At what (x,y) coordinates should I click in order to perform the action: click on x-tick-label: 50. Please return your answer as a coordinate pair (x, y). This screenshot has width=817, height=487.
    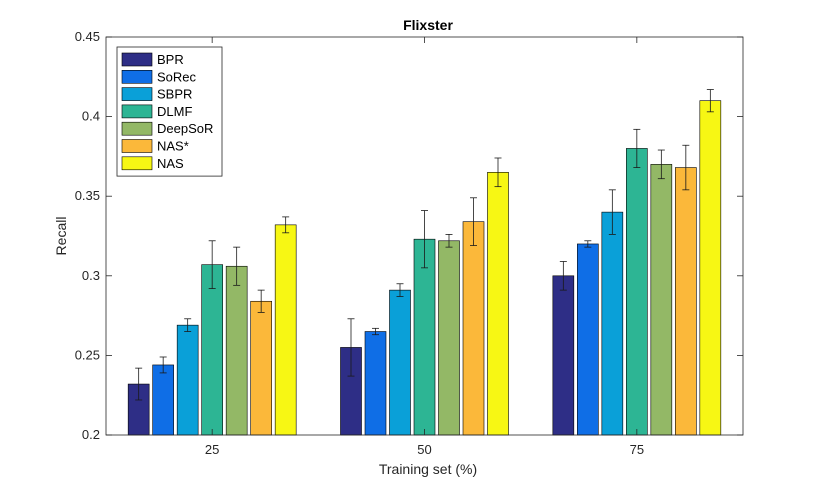
    Looking at the image, I should click on (424, 449).